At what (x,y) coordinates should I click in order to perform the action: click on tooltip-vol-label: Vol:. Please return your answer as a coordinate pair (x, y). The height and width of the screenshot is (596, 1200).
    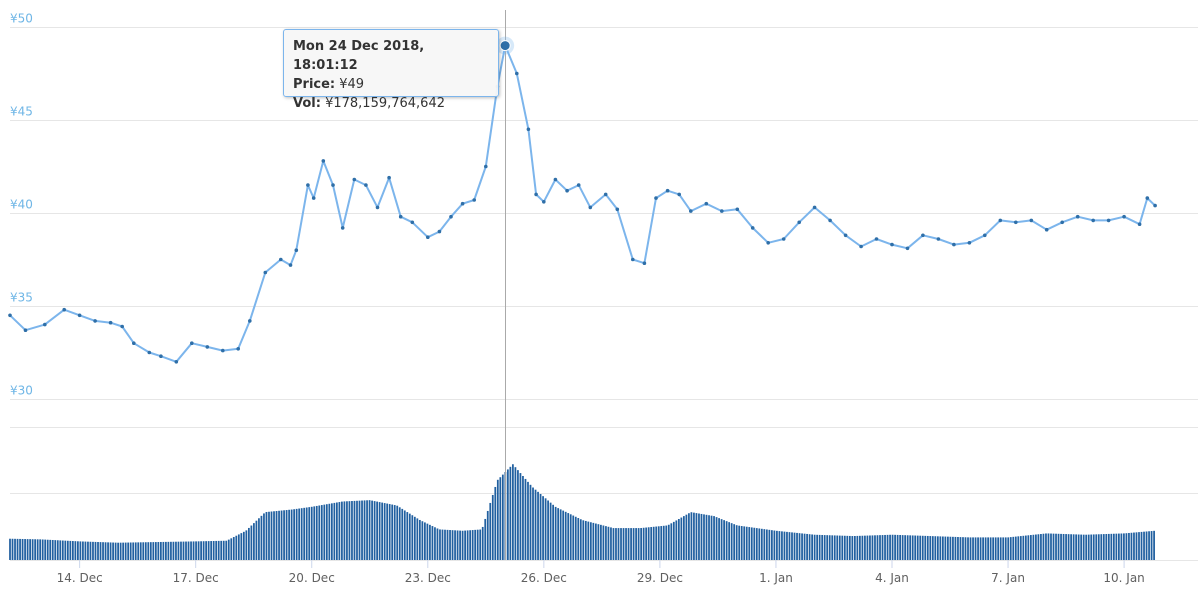
    Looking at the image, I should click on (307, 103).